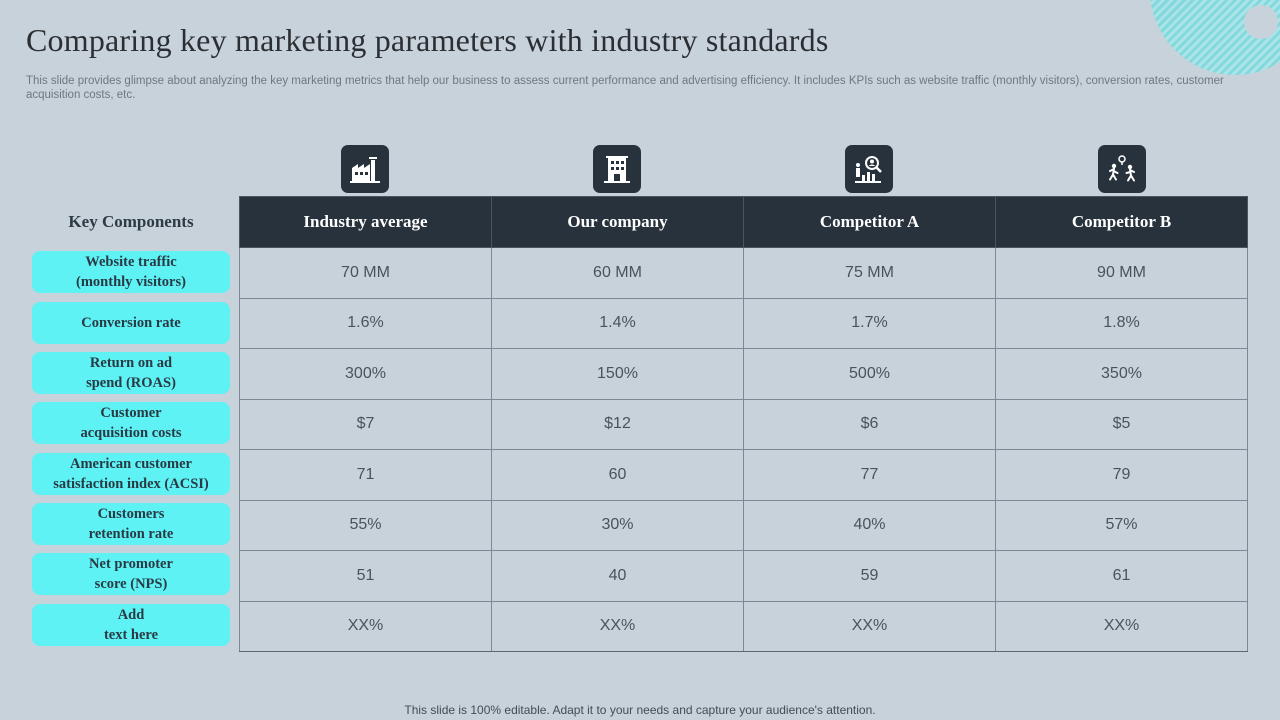  What do you see at coordinates (1121, 525) in the screenshot?
I see `table-cell: 57%` at bounding box center [1121, 525].